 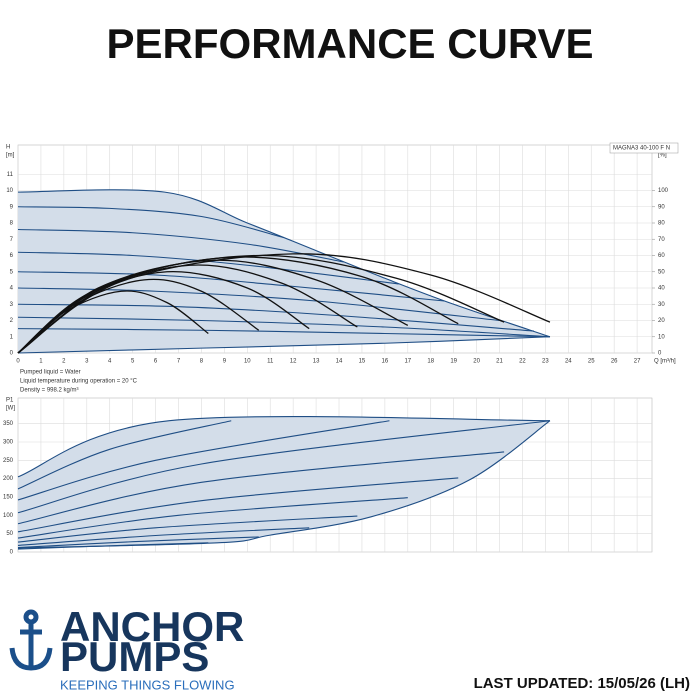 What do you see at coordinates (661, 289) in the screenshot?
I see `y2-tick-label: 40` at bounding box center [661, 289].